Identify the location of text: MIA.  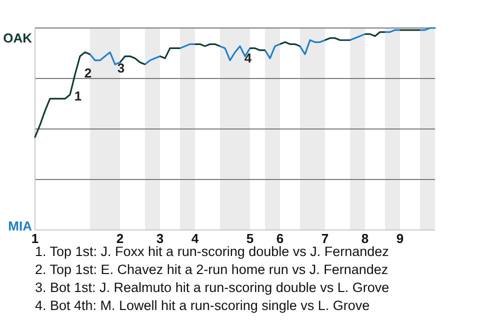
(20, 226).